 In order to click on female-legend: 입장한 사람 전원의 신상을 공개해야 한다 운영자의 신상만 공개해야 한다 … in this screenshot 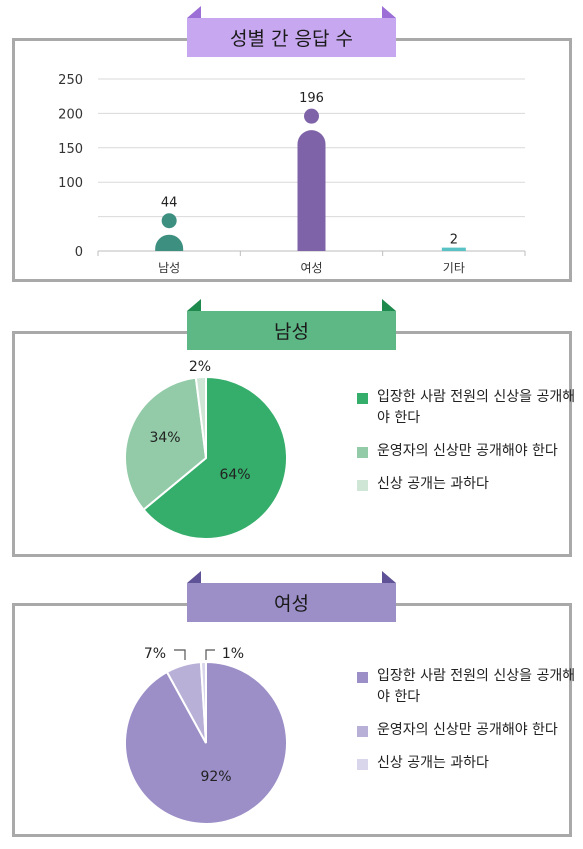, I will do `click(467, 726)`.